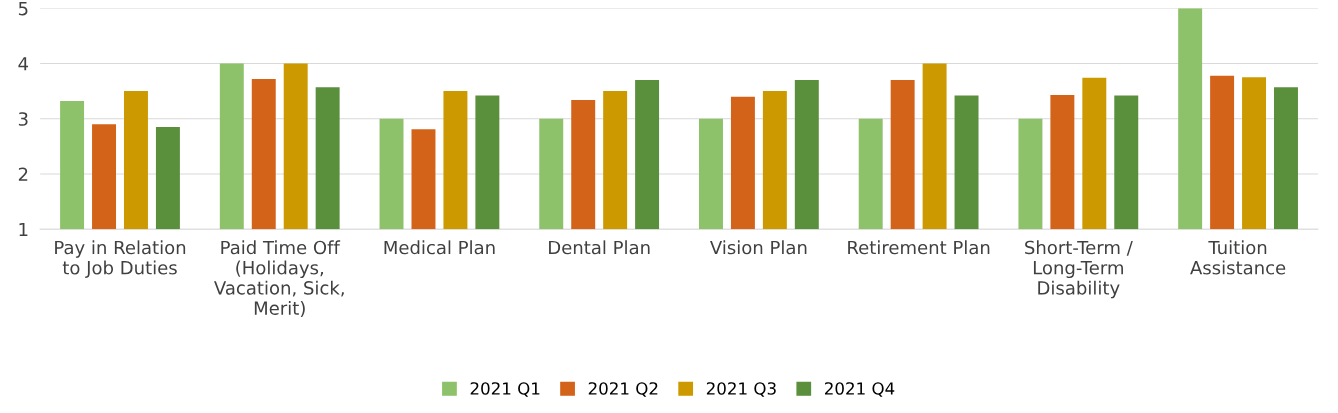 This screenshot has width=1338, height=413. Describe the element at coordinates (1079, 269) in the screenshot. I see `x-tick-label: Short-Term / Long-Term Disability` at that location.